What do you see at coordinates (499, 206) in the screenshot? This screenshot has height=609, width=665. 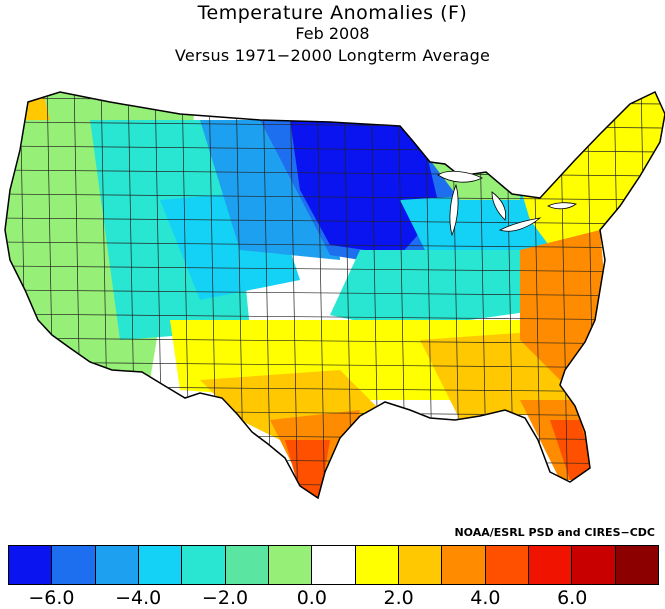 I see `lake-huron` at bounding box center [499, 206].